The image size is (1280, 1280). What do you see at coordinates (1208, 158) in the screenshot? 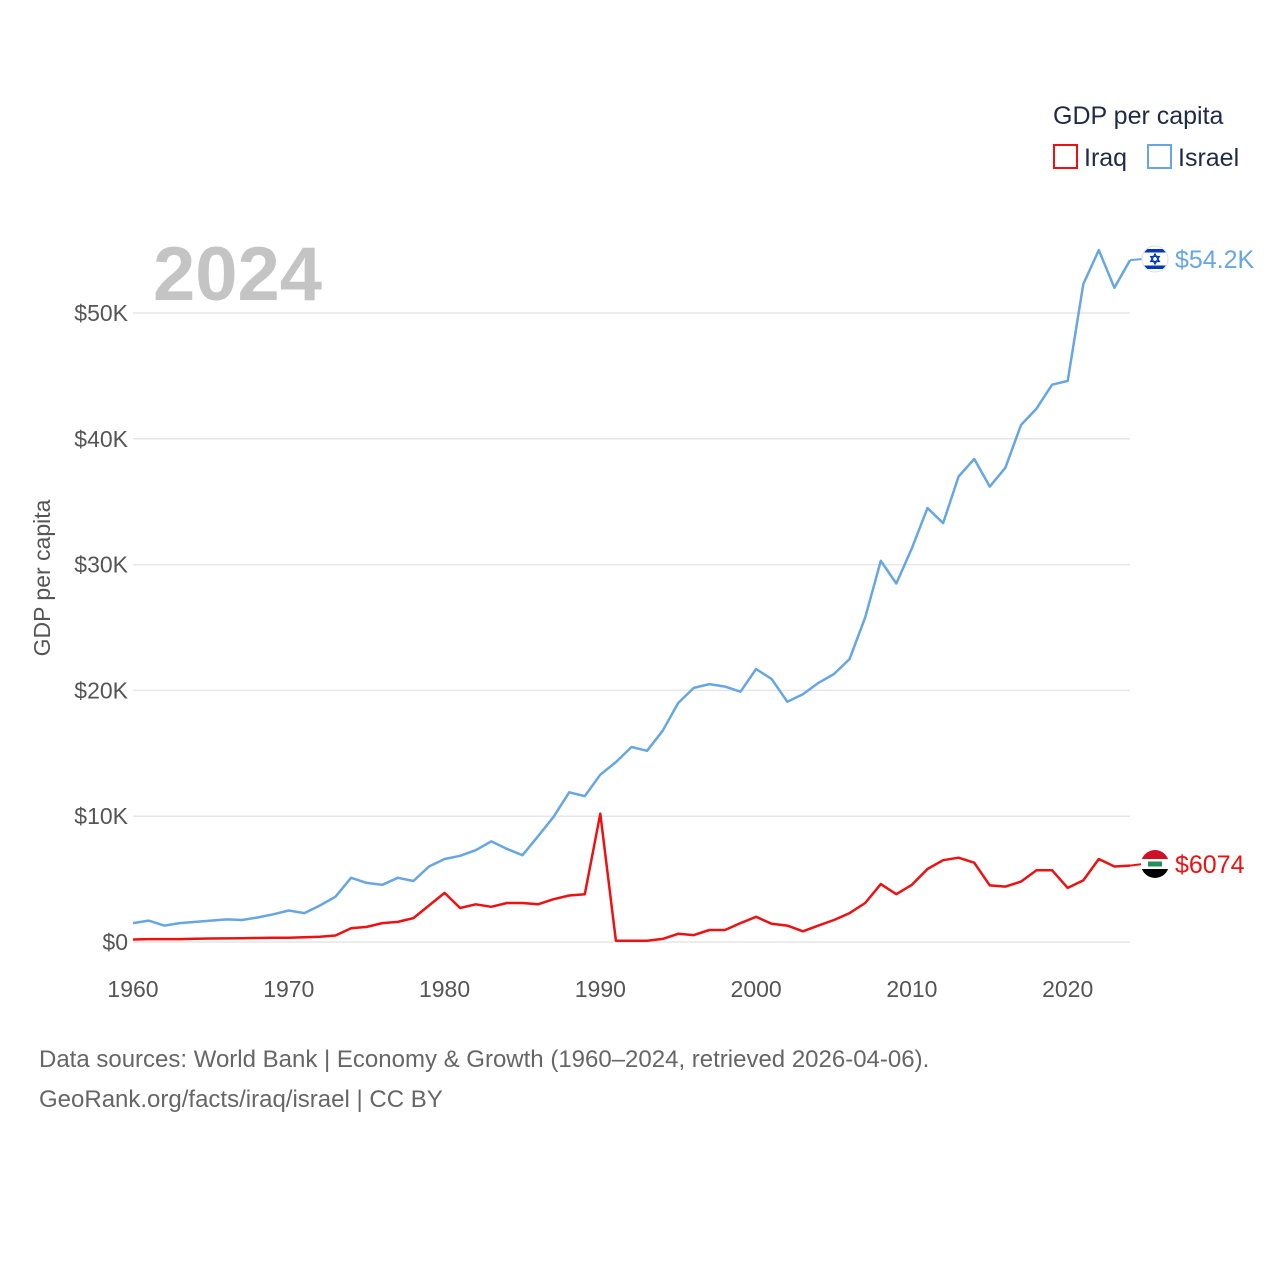
I see `legend-label-israel: Israel` at bounding box center [1208, 158].